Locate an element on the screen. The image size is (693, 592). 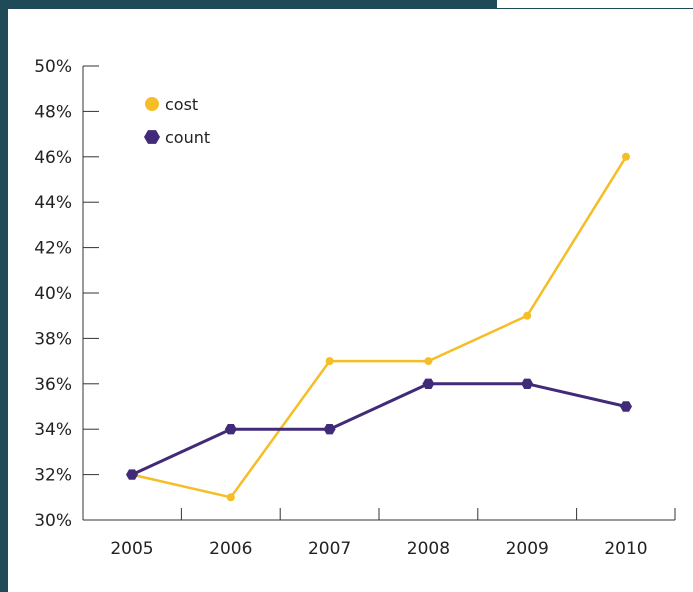
y-tick-label: 42% is located at coordinates (53, 249).